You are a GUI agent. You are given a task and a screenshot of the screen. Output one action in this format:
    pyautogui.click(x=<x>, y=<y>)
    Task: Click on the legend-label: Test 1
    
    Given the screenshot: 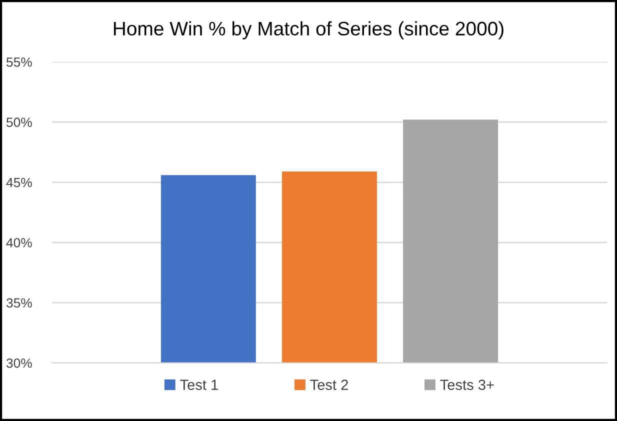 What is the action you would take?
    pyautogui.click(x=199, y=385)
    